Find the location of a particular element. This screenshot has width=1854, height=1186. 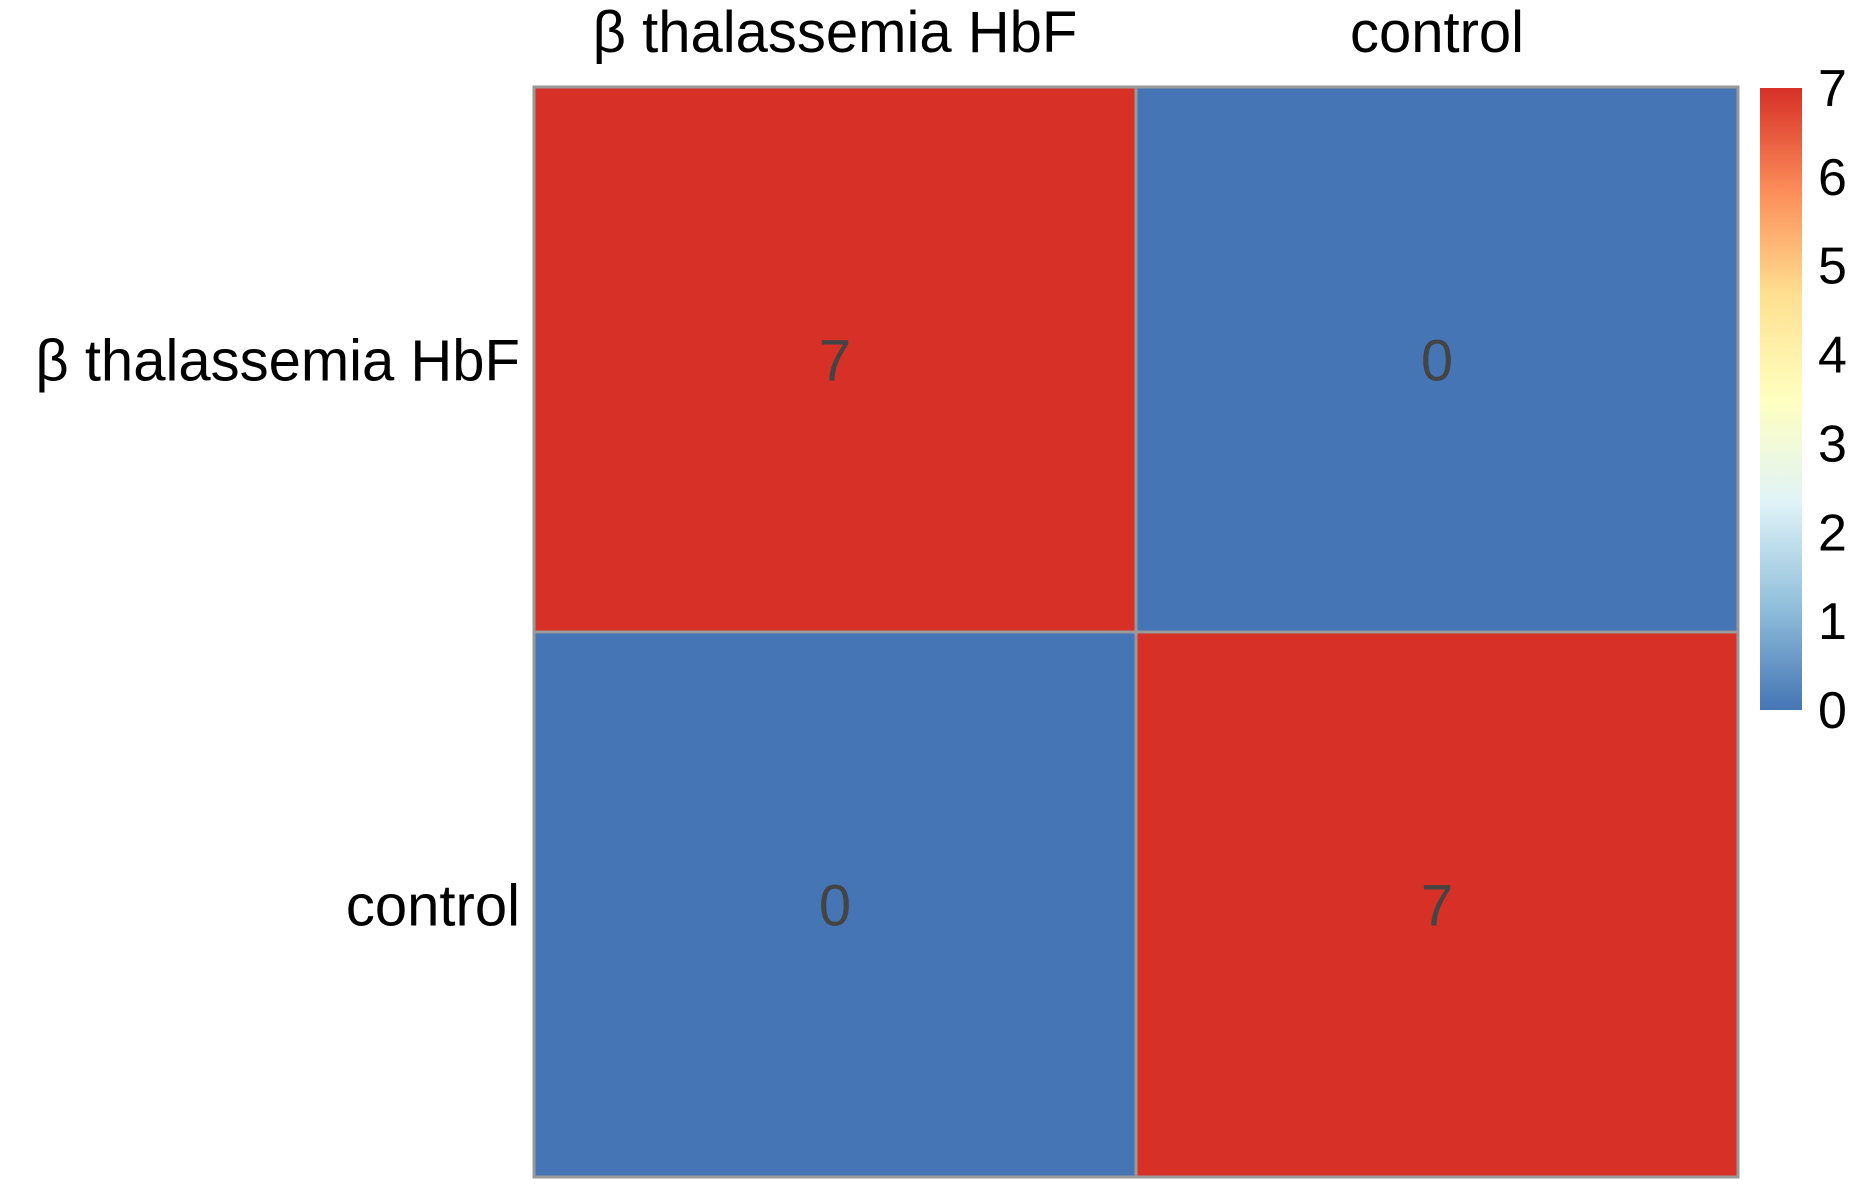

legend-tick-label: 6 is located at coordinates (1832, 178).